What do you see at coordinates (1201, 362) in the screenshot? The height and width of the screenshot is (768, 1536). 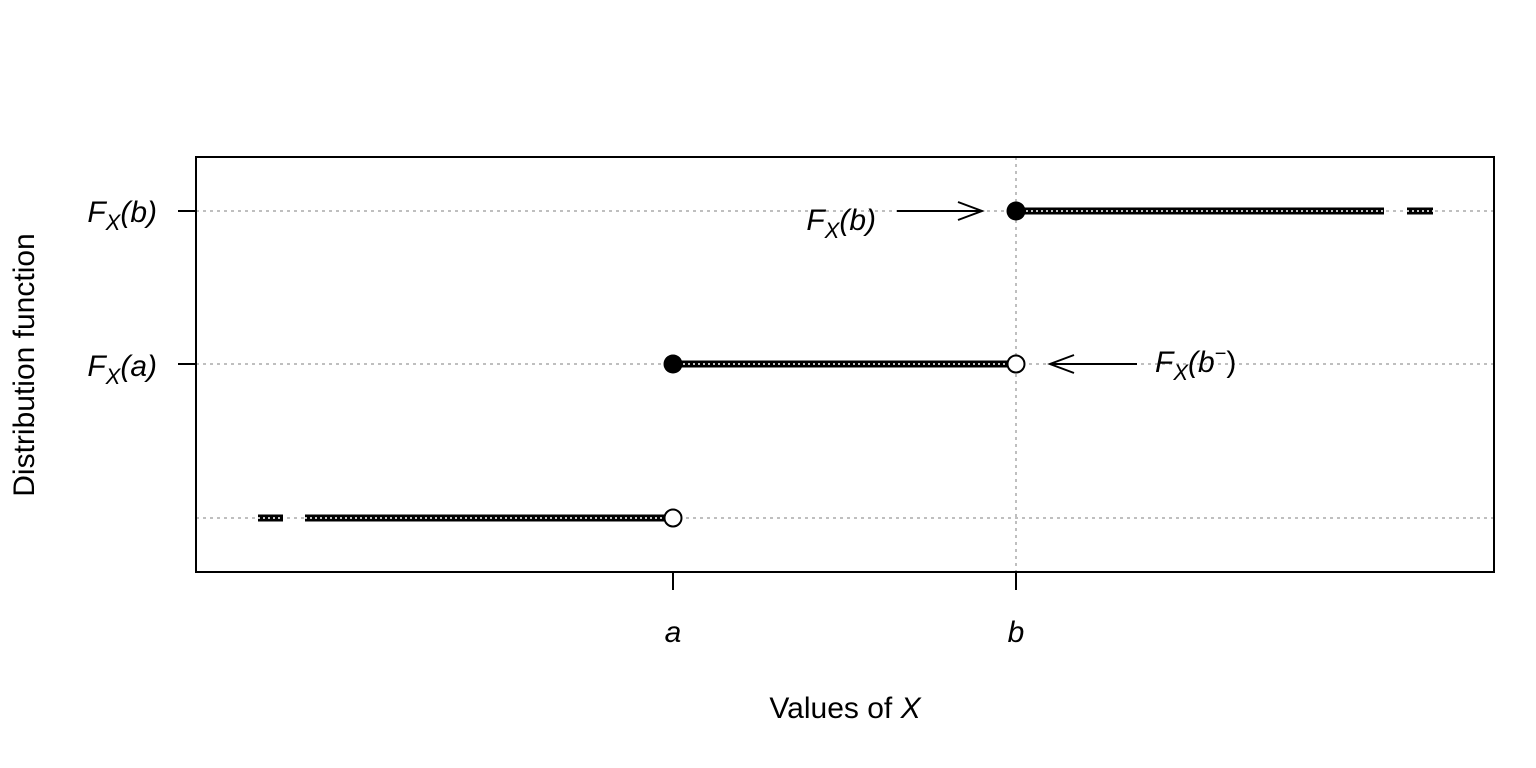 I see `label-part: (b` at bounding box center [1201, 362].